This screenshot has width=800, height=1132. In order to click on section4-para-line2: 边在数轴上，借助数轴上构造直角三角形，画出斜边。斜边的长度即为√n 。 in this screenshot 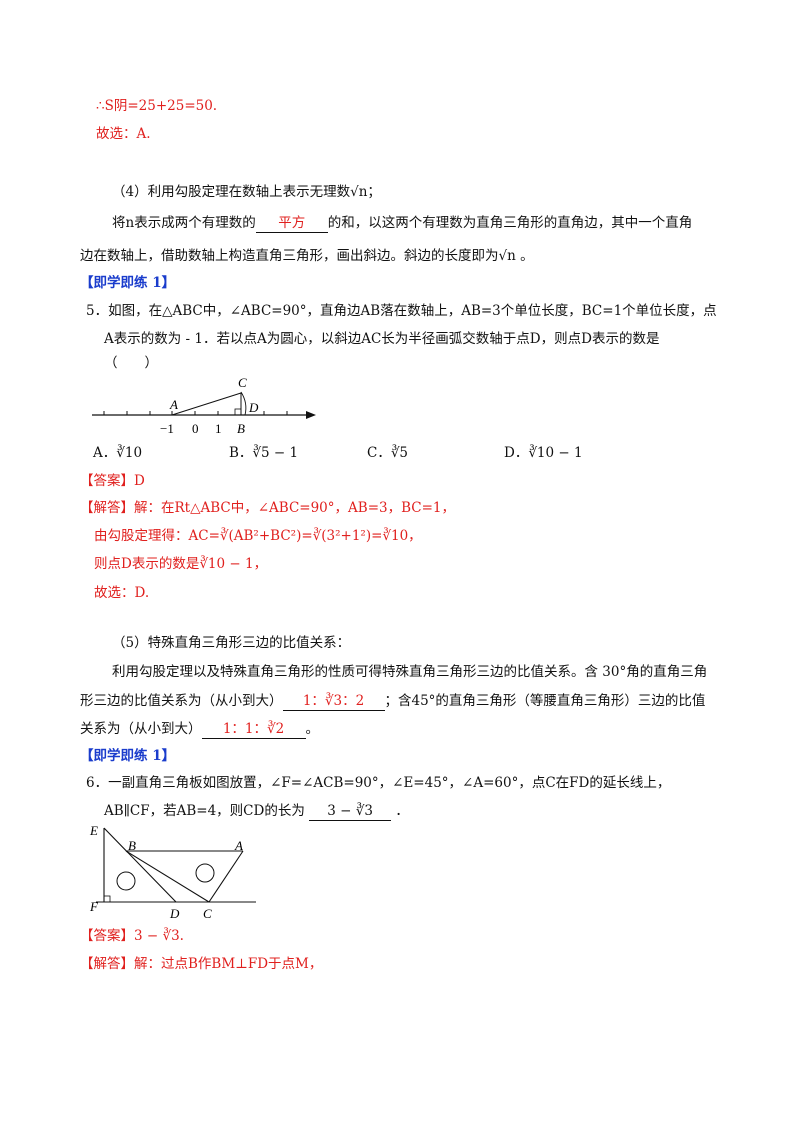, I will do `click(307, 256)`.